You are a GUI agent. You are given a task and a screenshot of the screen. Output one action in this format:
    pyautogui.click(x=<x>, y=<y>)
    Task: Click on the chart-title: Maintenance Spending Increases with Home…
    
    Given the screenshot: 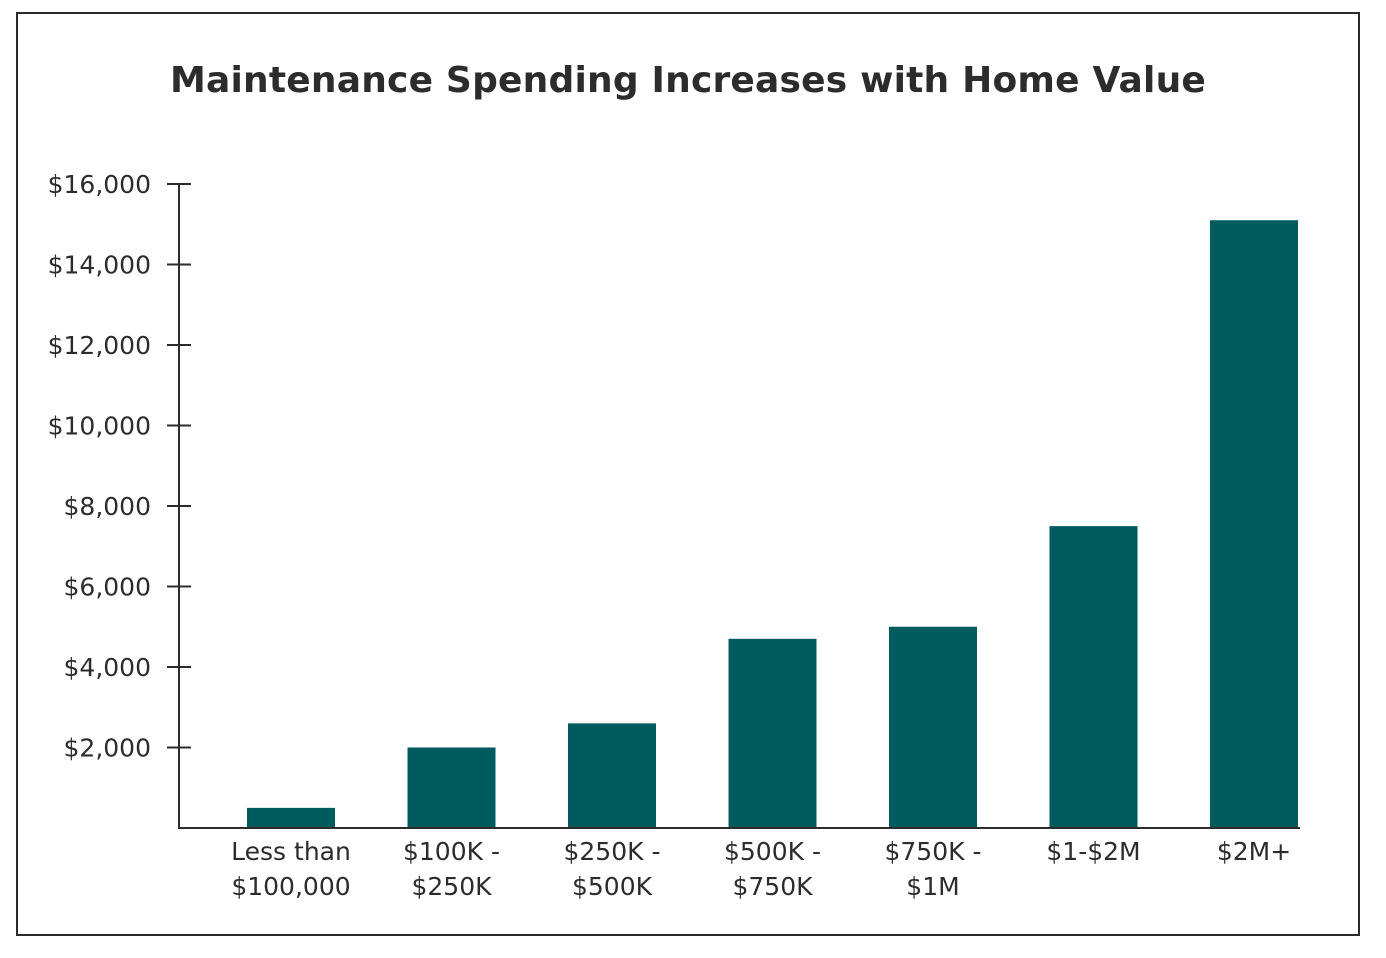 What is the action you would take?
    pyautogui.click(x=688, y=80)
    